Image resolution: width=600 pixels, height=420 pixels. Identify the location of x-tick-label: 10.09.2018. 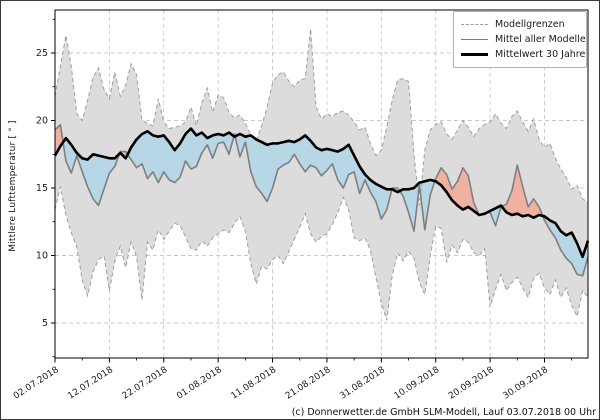
(417, 383).